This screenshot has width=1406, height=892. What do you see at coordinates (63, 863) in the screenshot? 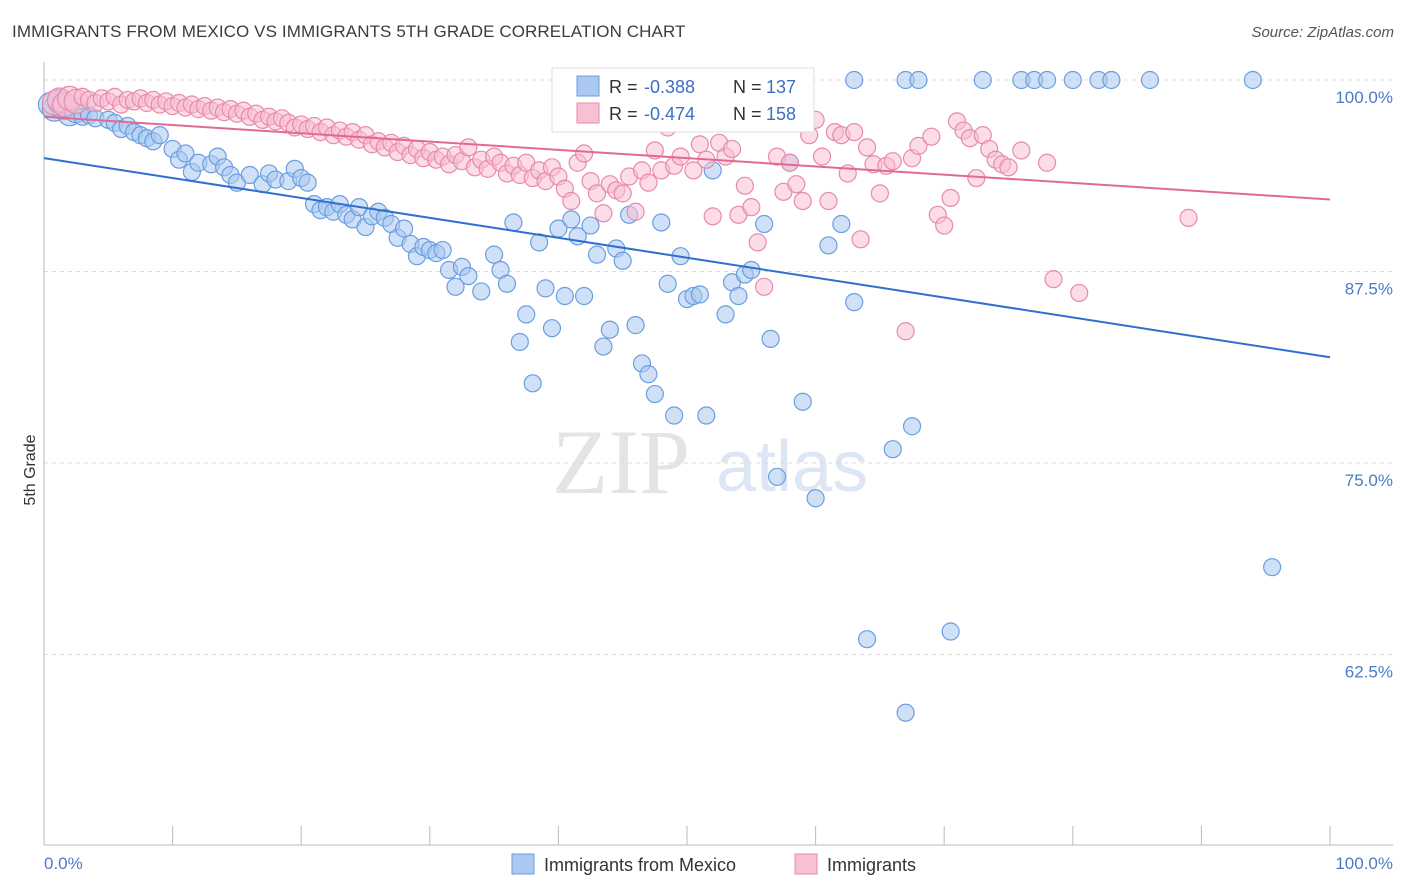
I see `x-tick-label-min: 0.0%` at bounding box center [63, 863].